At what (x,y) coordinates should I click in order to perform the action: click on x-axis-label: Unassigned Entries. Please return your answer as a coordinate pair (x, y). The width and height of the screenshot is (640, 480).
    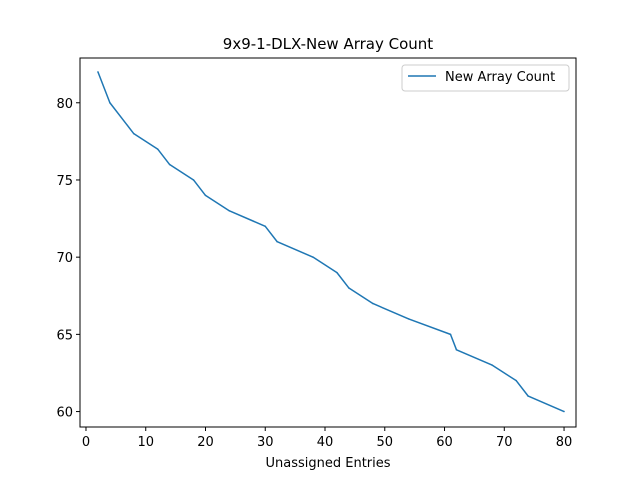
    Looking at the image, I should click on (327, 463).